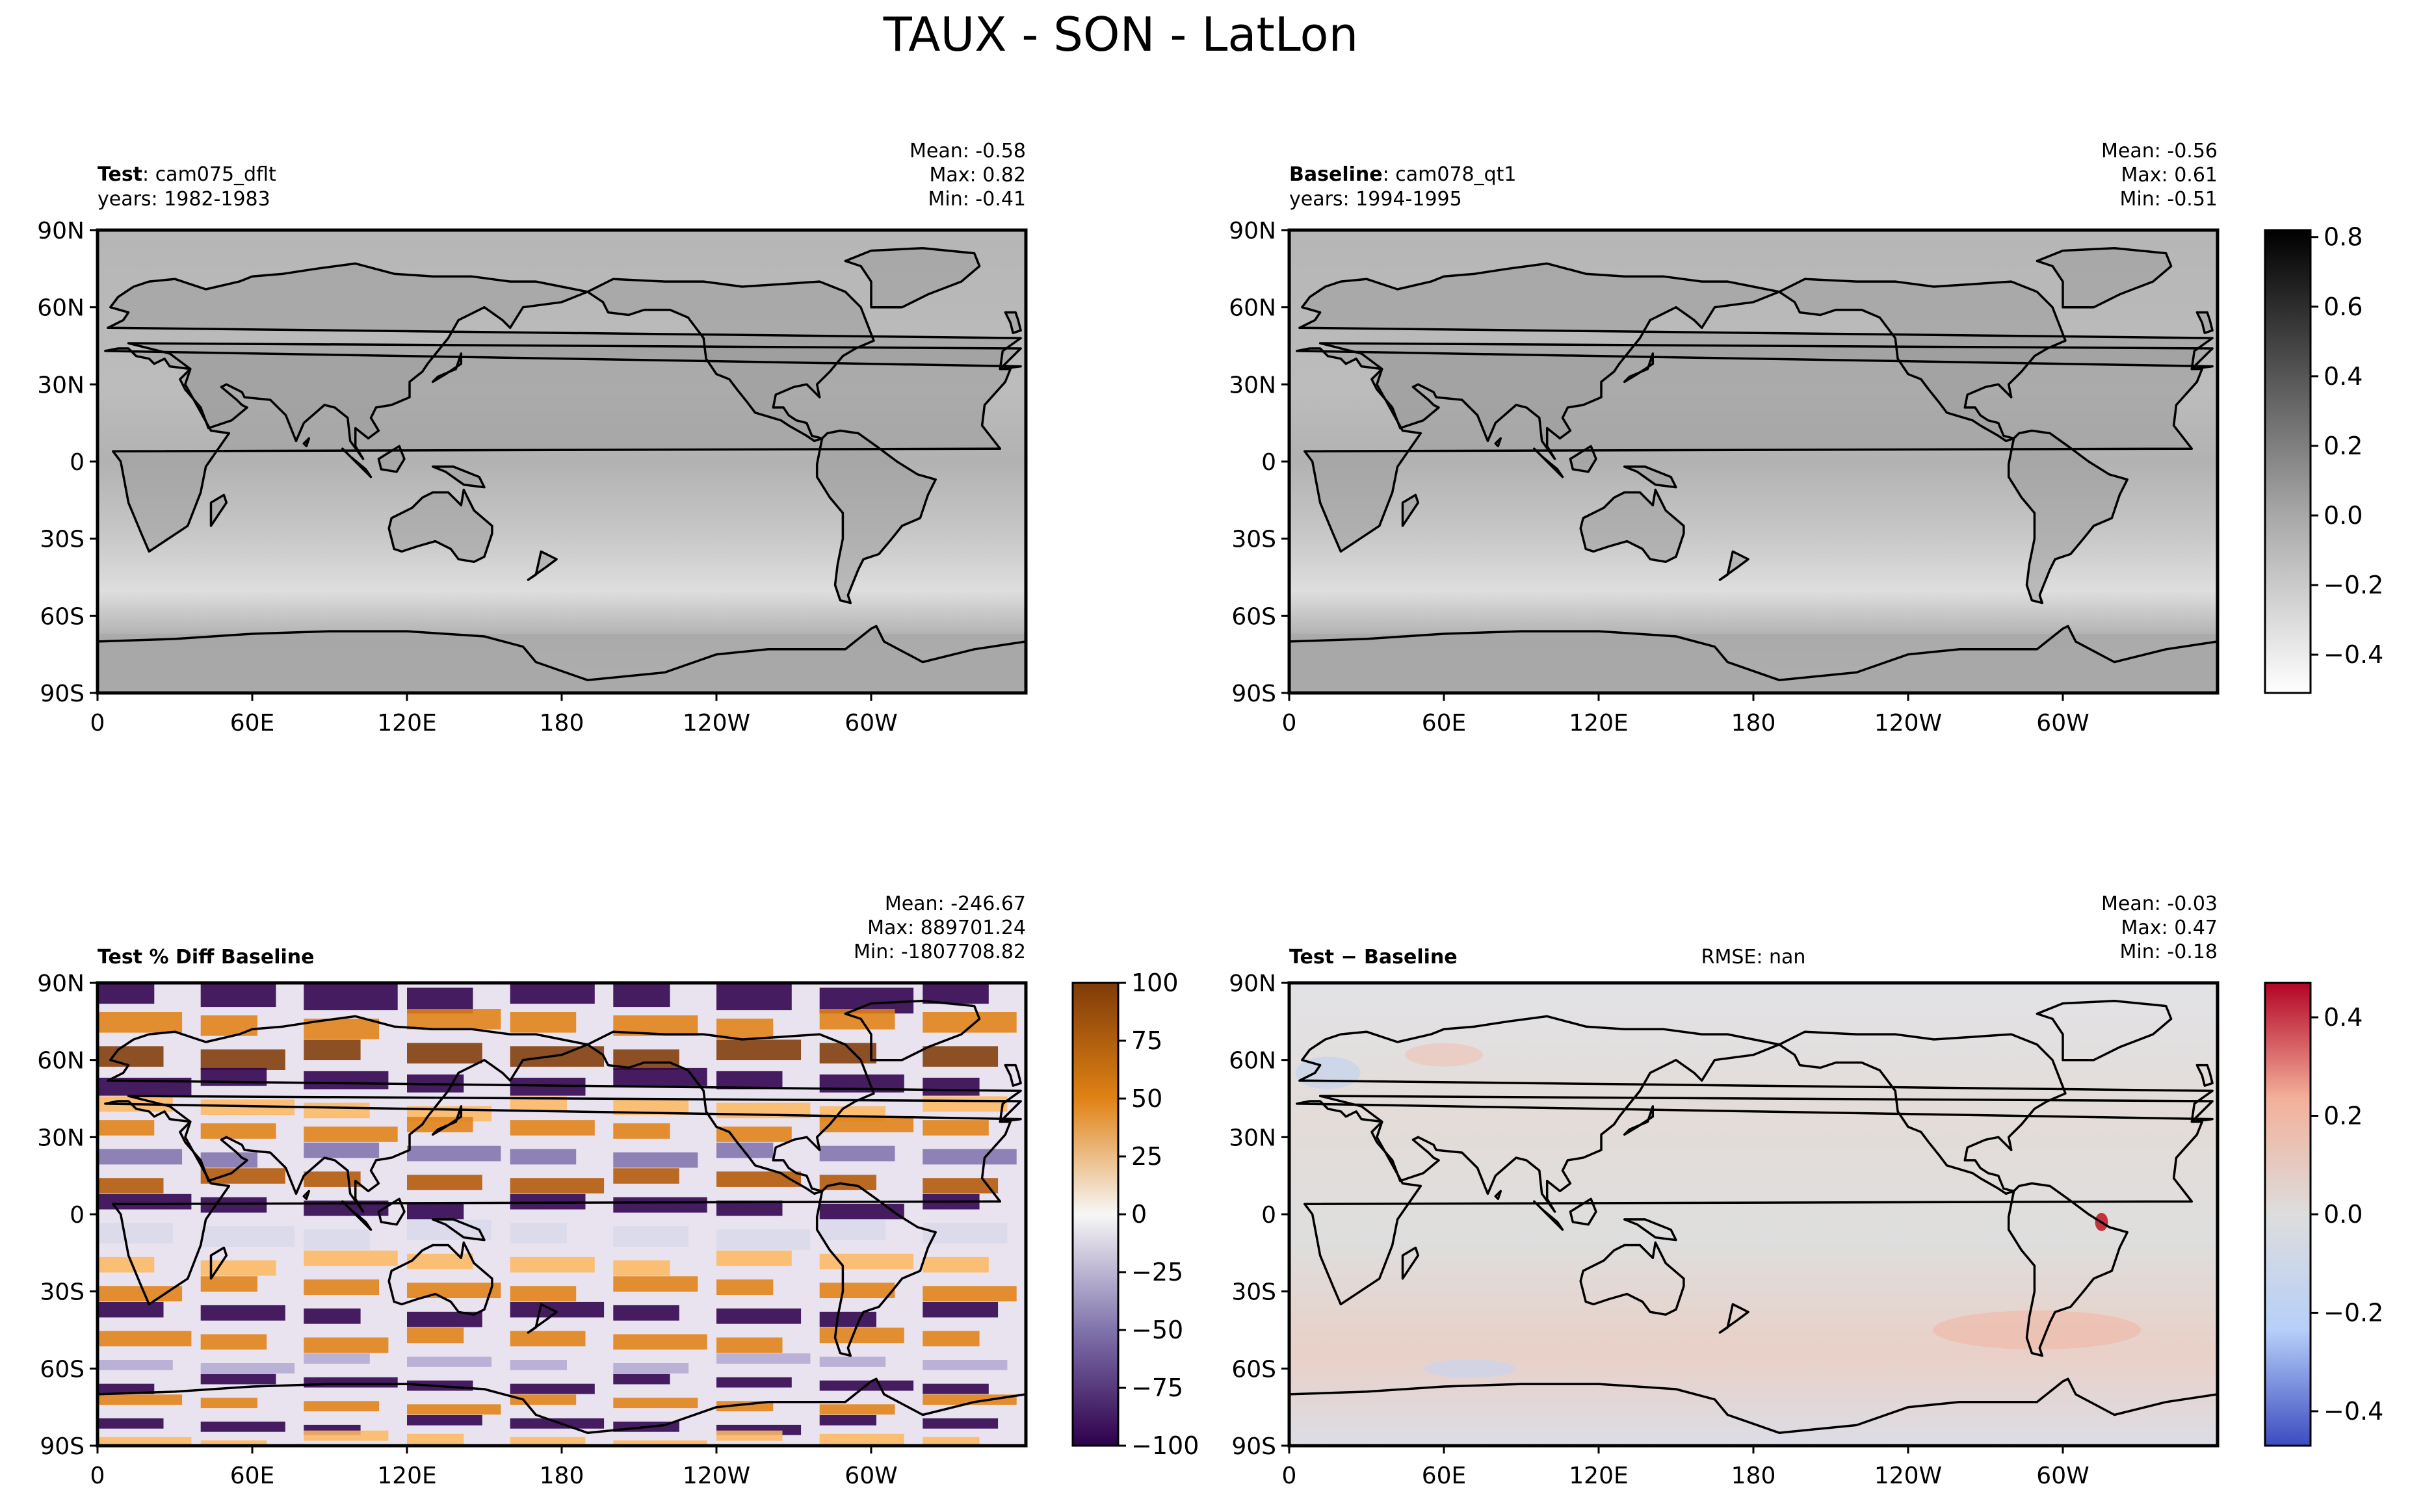 Image resolution: width=2410 pixels, height=1512 pixels. What do you see at coordinates (2343, 1017) in the screenshot?
I see `colorbar-tick-label: 0.4` at bounding box center [2343, 1017].